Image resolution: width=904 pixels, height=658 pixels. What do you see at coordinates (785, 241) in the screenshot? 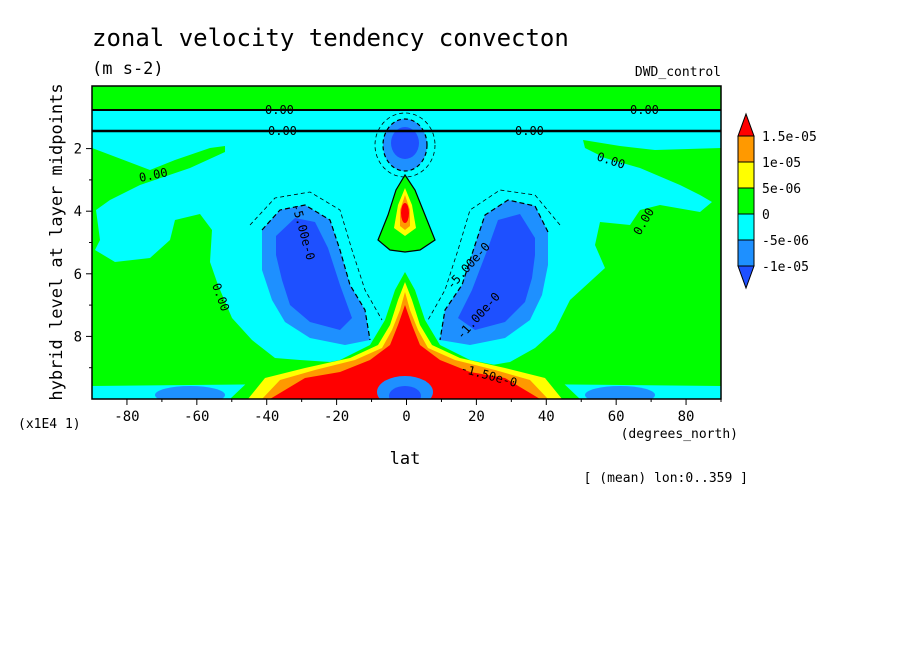
I see `colorbar-level-label: -5e-06` at bounding box center [785, 241].